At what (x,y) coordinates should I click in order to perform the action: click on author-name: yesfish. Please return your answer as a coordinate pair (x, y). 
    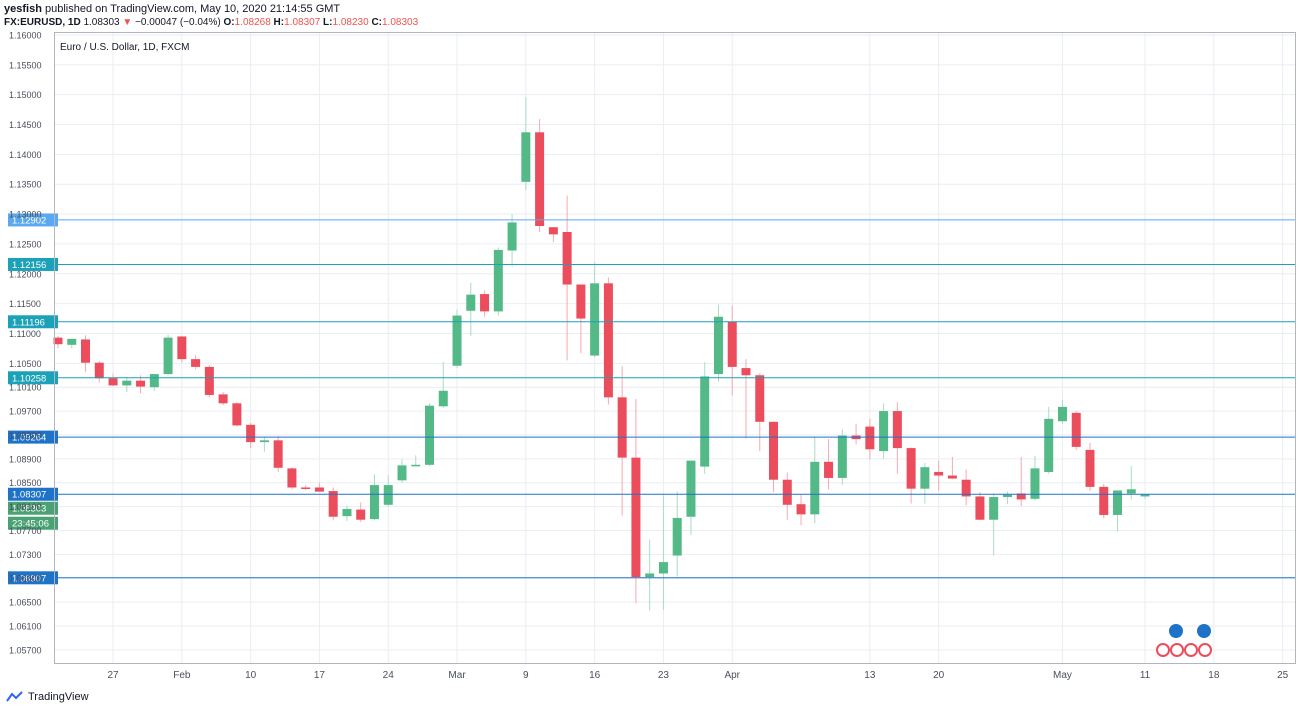
    Looking at the image, I should click on (23, 9).